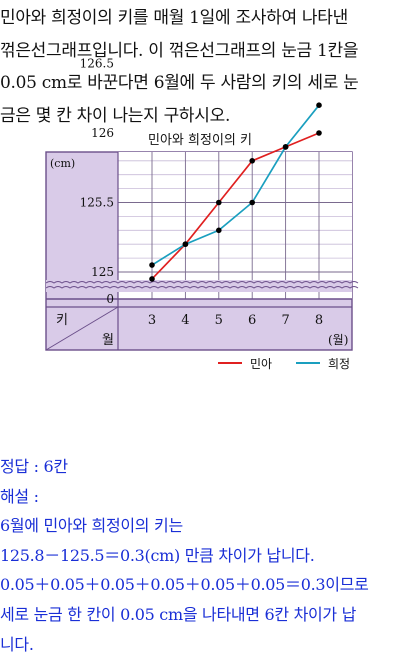  What do you see at coordinates (91, 526) in the screenshot?
I see `answer-line: 6월에 민아와 희정이의 키는` at bounding box center [91, 526].